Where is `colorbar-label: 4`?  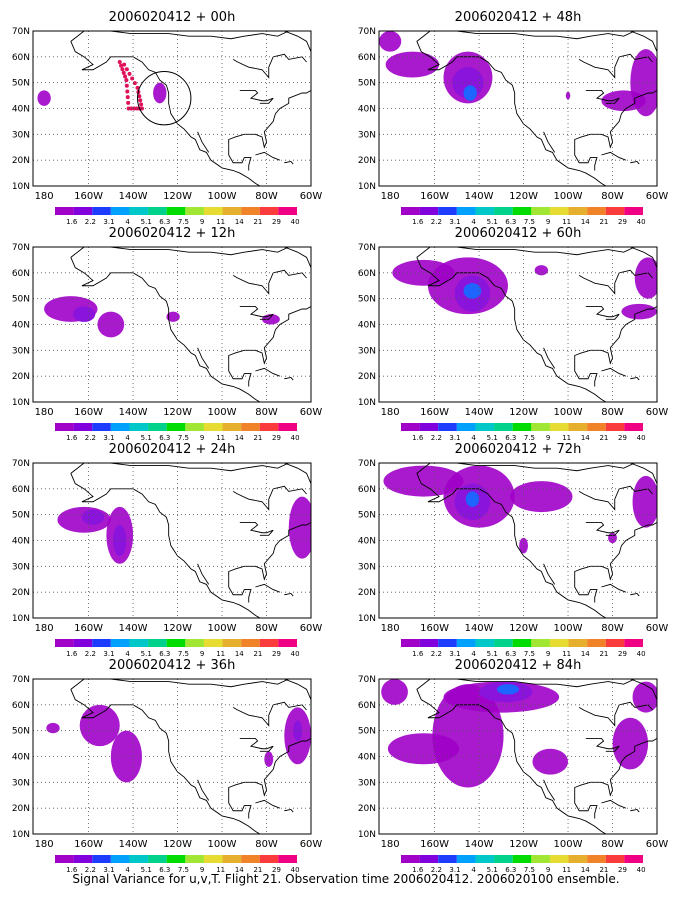
colorbar-label: 4 is located at coordinates (127, 654).